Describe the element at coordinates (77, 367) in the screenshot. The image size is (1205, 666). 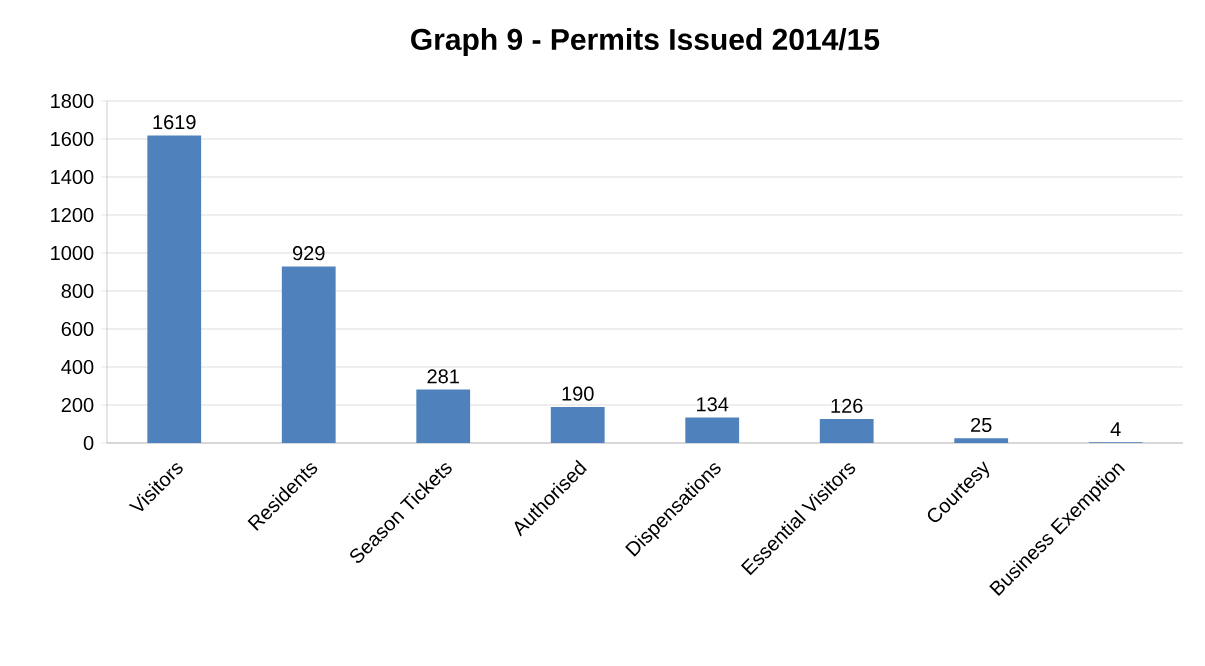
I see `y-tick-label: 400` at that location.